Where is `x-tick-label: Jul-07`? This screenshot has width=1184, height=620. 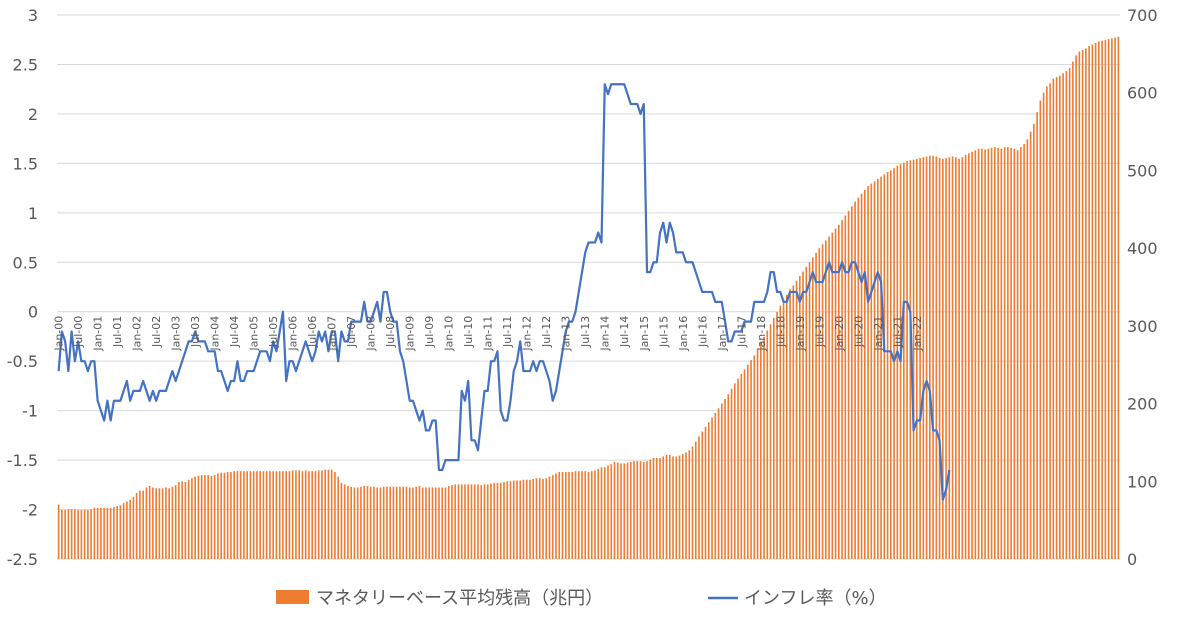 x-tick-label: Jul-07 is located at coordinates (351, 332).